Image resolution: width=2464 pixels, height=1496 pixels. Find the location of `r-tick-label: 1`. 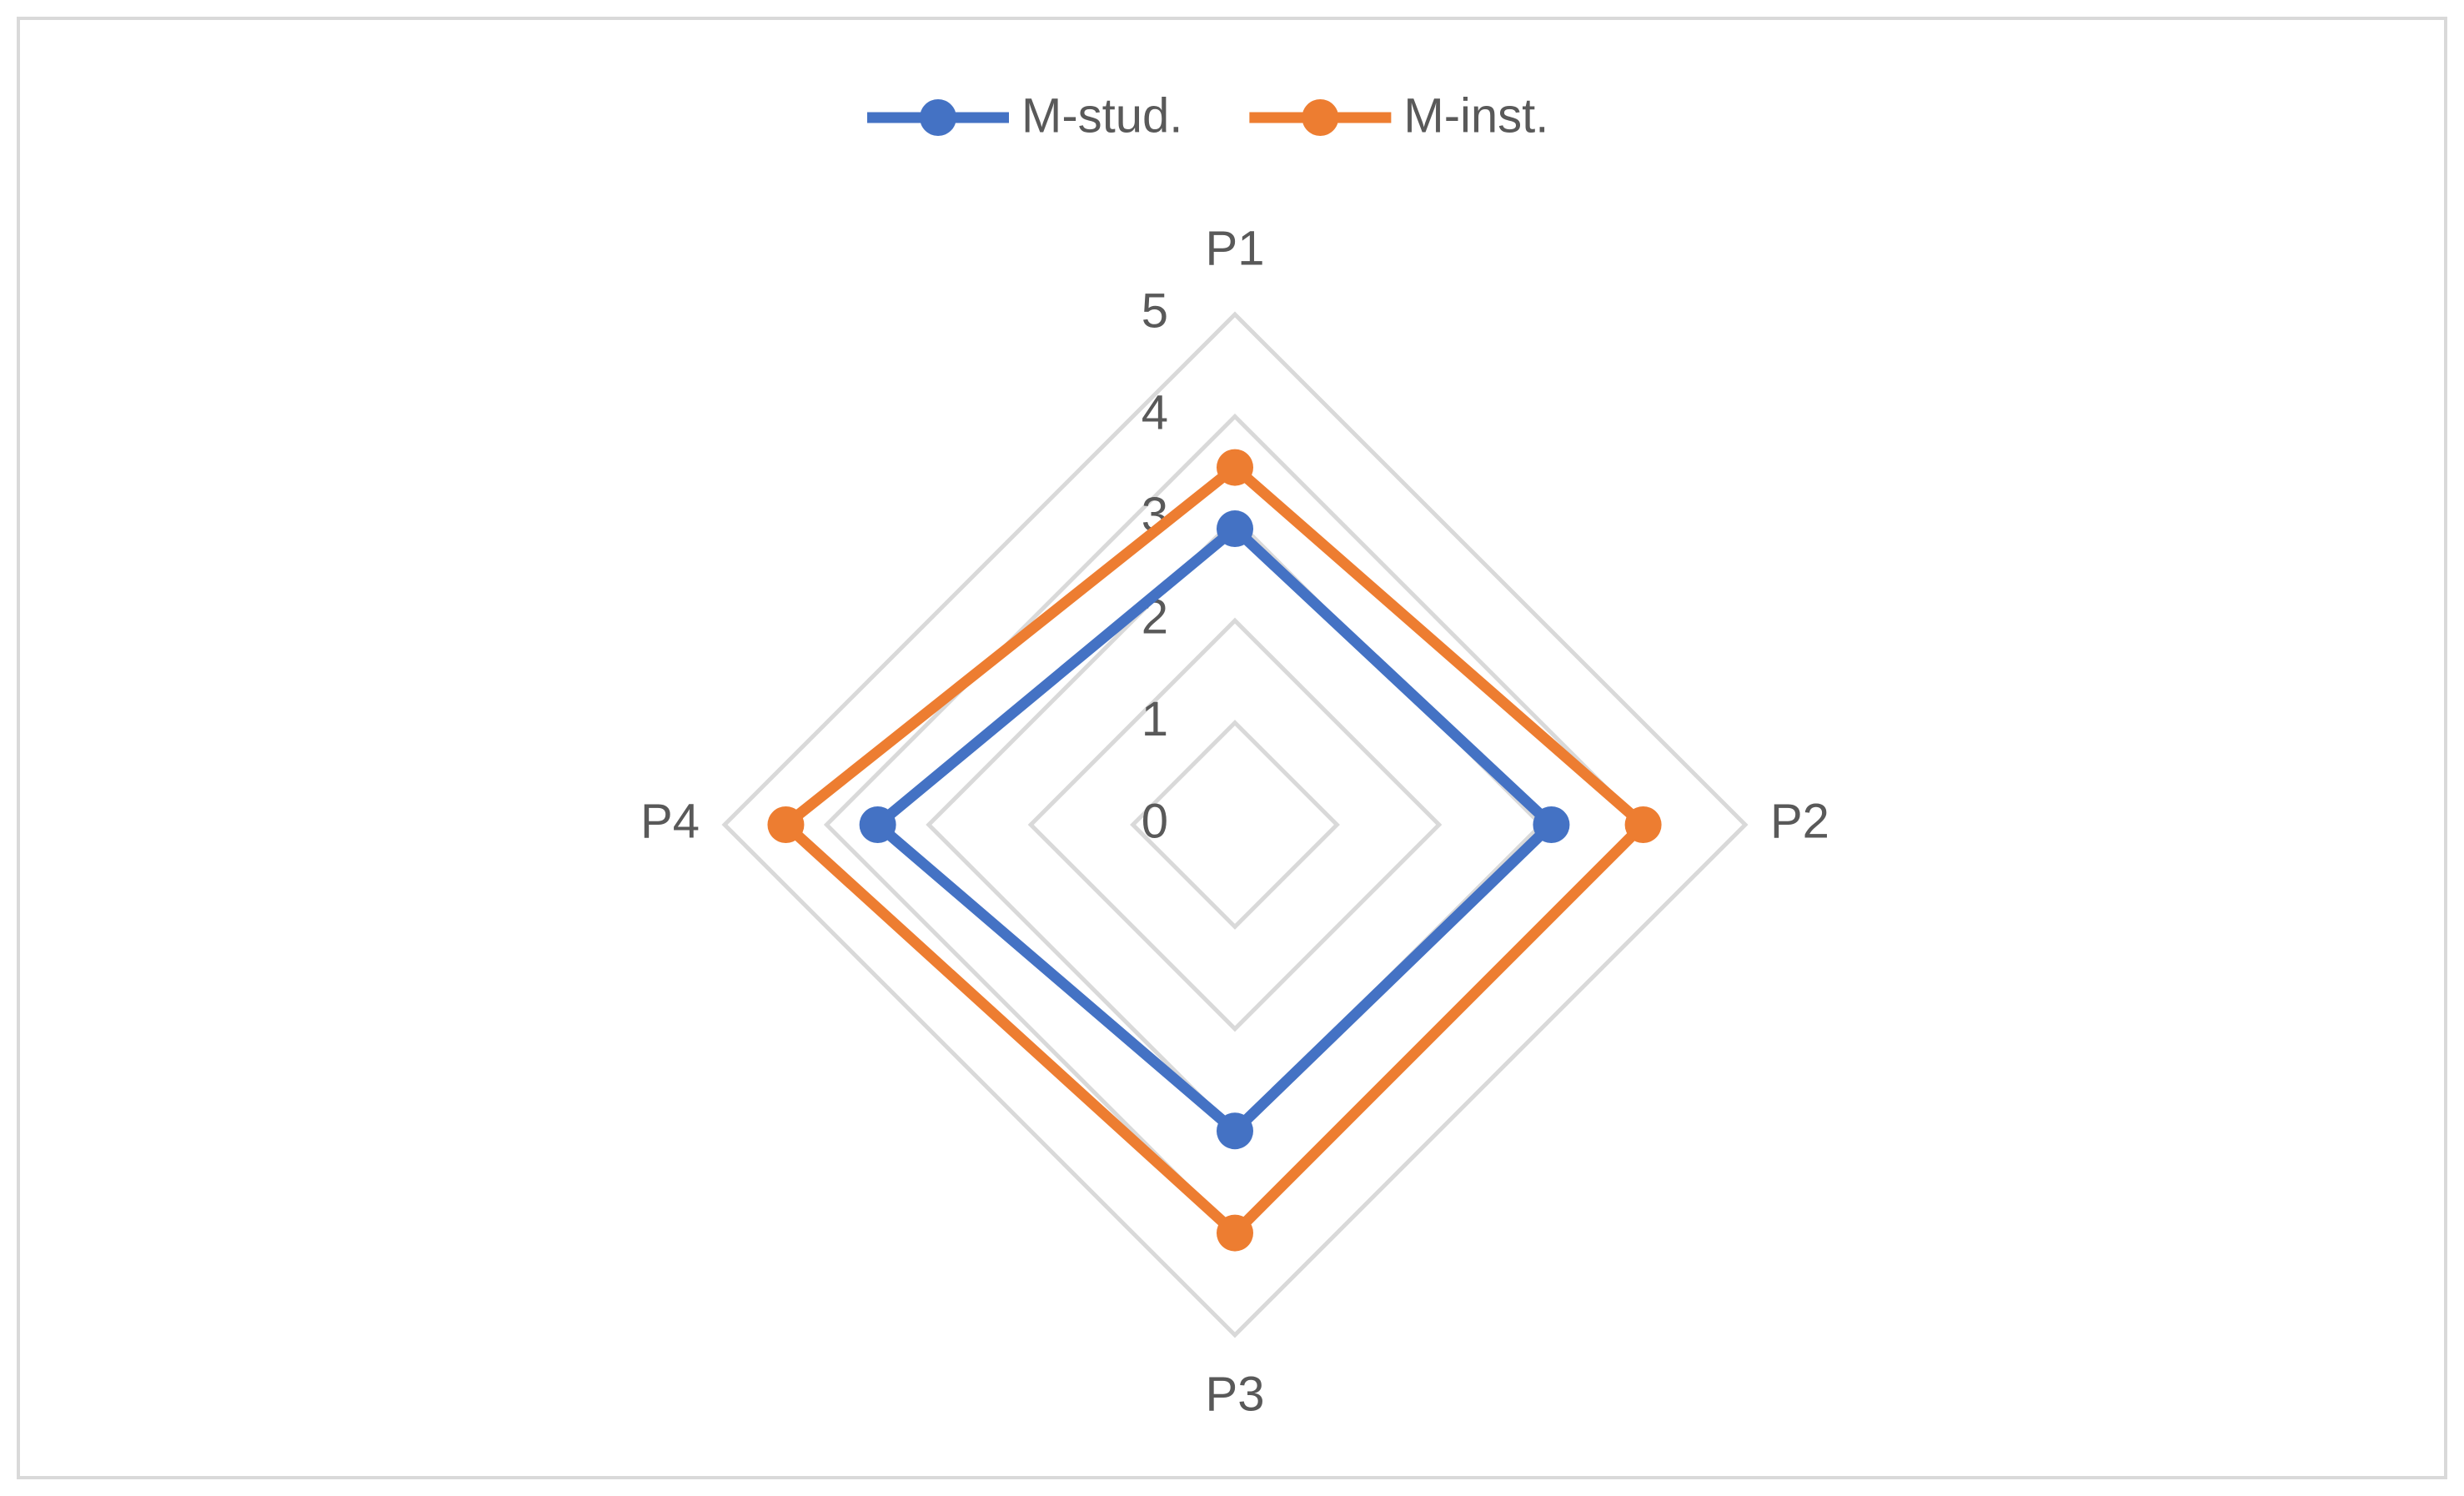

r-tick-label: 1 is located at coordinates (1155, 719).